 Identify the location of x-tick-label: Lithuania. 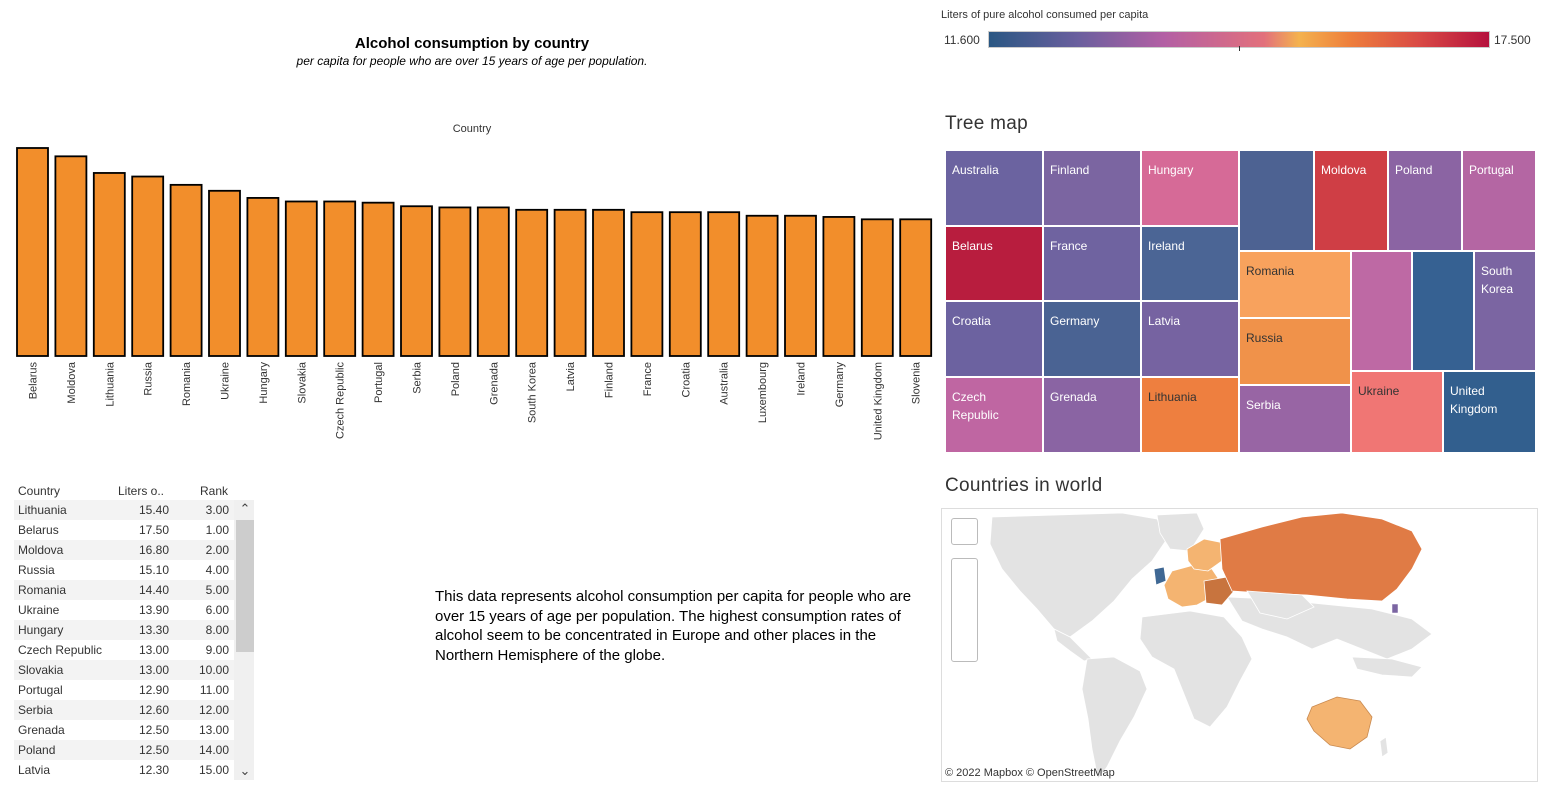
(110, 384).